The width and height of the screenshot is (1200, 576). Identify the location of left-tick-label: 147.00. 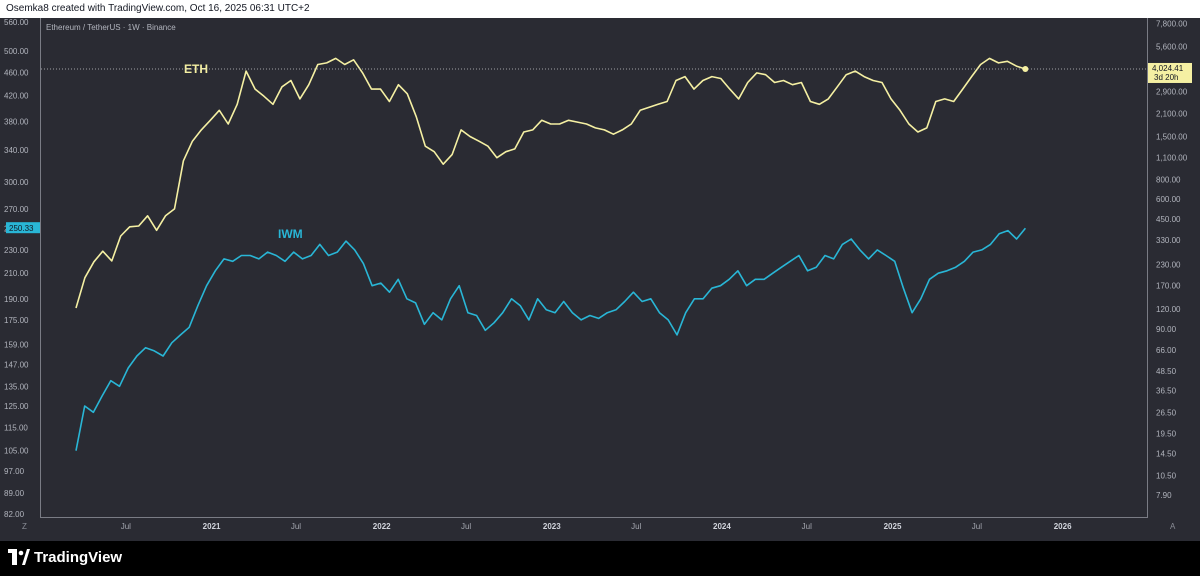
(16, 365).